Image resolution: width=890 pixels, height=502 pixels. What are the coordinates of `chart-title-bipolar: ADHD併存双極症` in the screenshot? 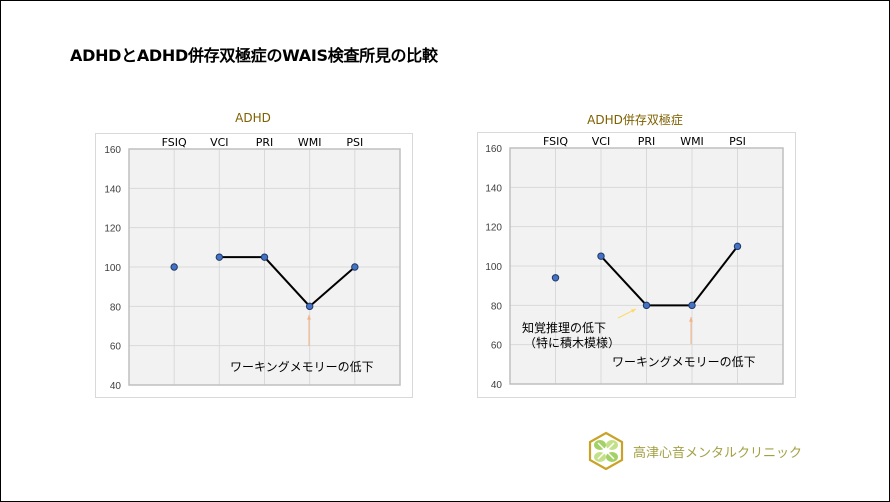 It's located at (635, 120).